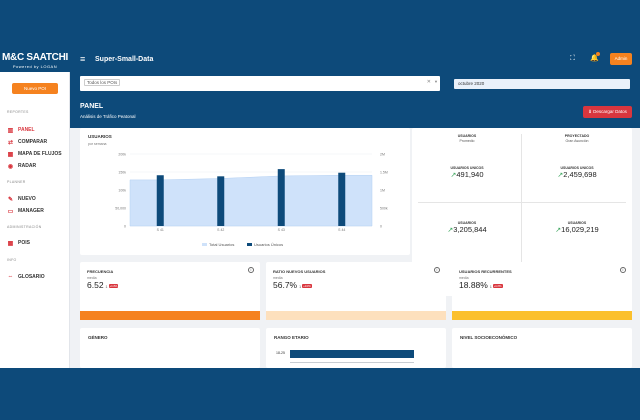 The height and width of the screenshot is (420, 640). What do you see at coordinates (92, 106) in the screenshot?
I see `page-title: PANEL` at bounding box center [92, 106].